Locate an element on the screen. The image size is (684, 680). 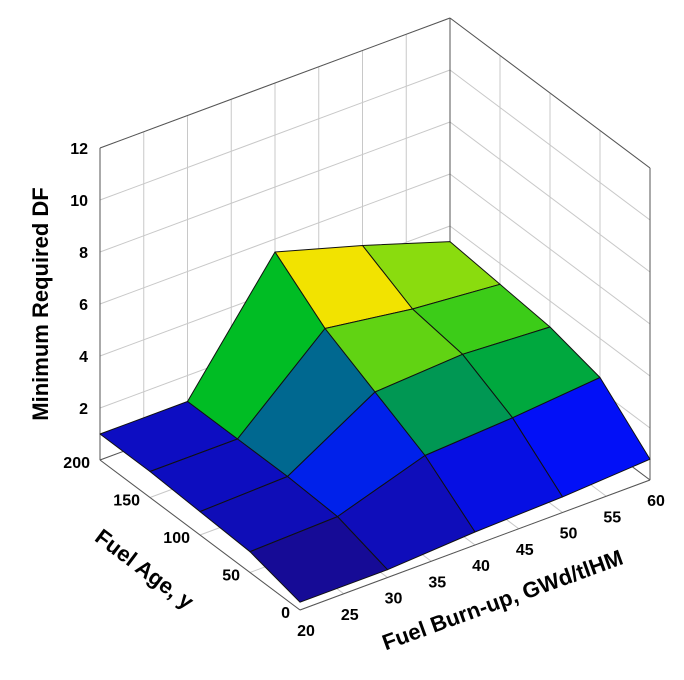
y-tick-label: 200 is located at coordinates (76, 463).